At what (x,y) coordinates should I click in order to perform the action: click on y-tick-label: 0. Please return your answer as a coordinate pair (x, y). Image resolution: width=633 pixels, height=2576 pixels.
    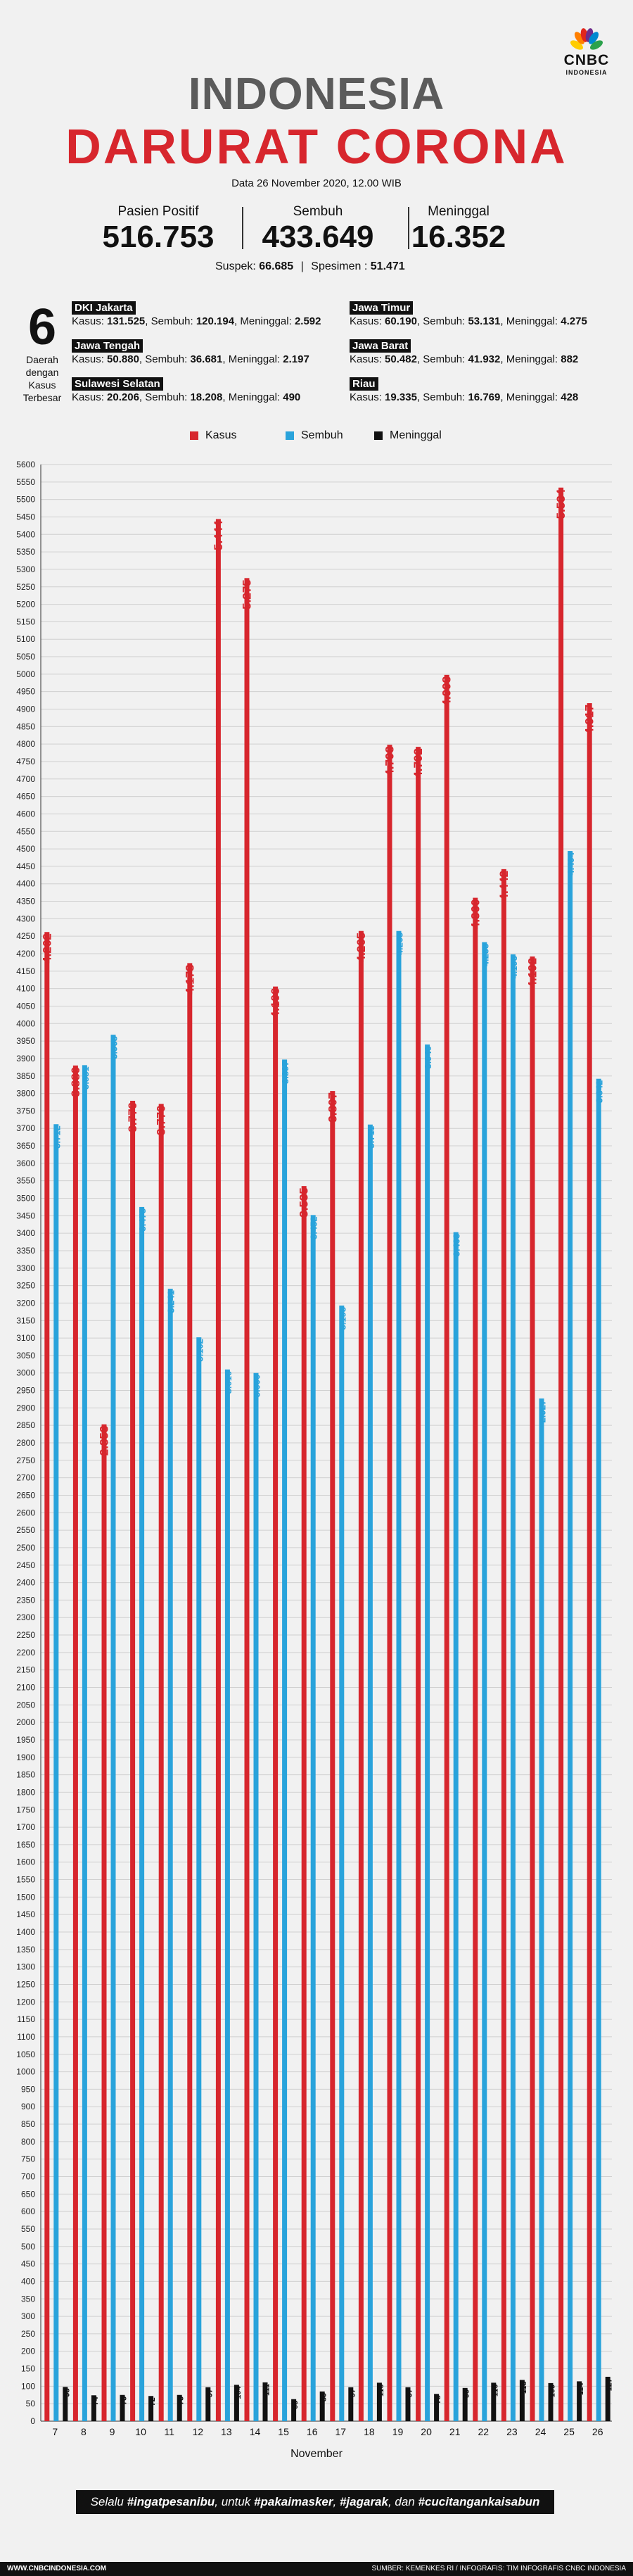
    Looking at the image, I should click on (32, 2421).